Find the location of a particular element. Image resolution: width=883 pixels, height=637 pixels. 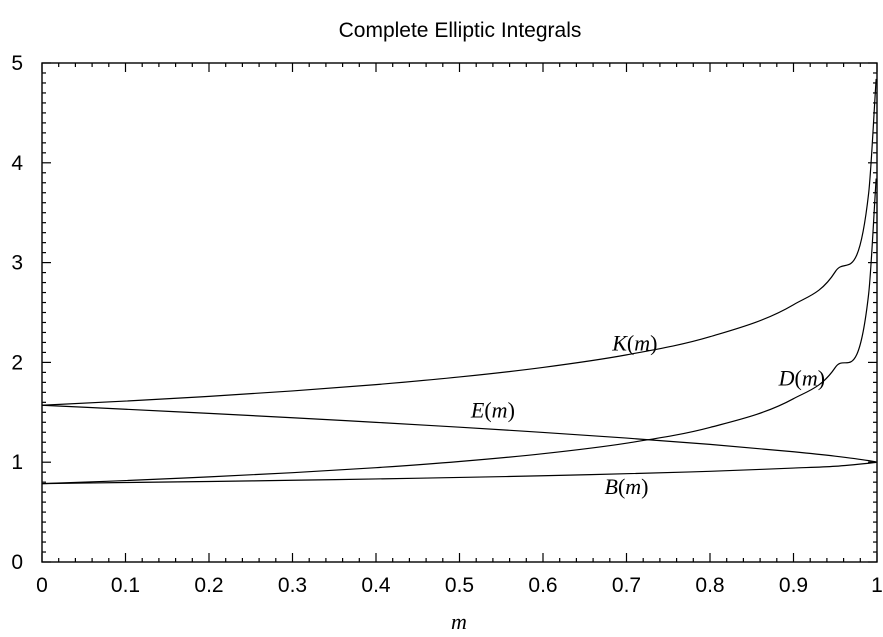

curve-label-e: E(m) is located at coordinates (492, 409).